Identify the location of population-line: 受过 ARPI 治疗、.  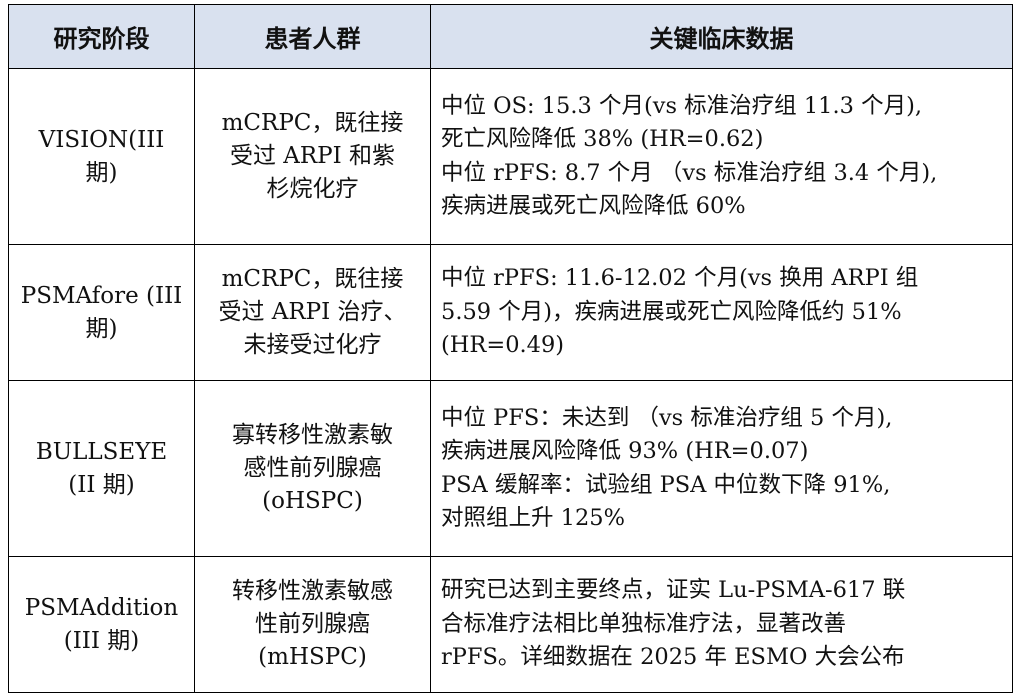
(312, 312).